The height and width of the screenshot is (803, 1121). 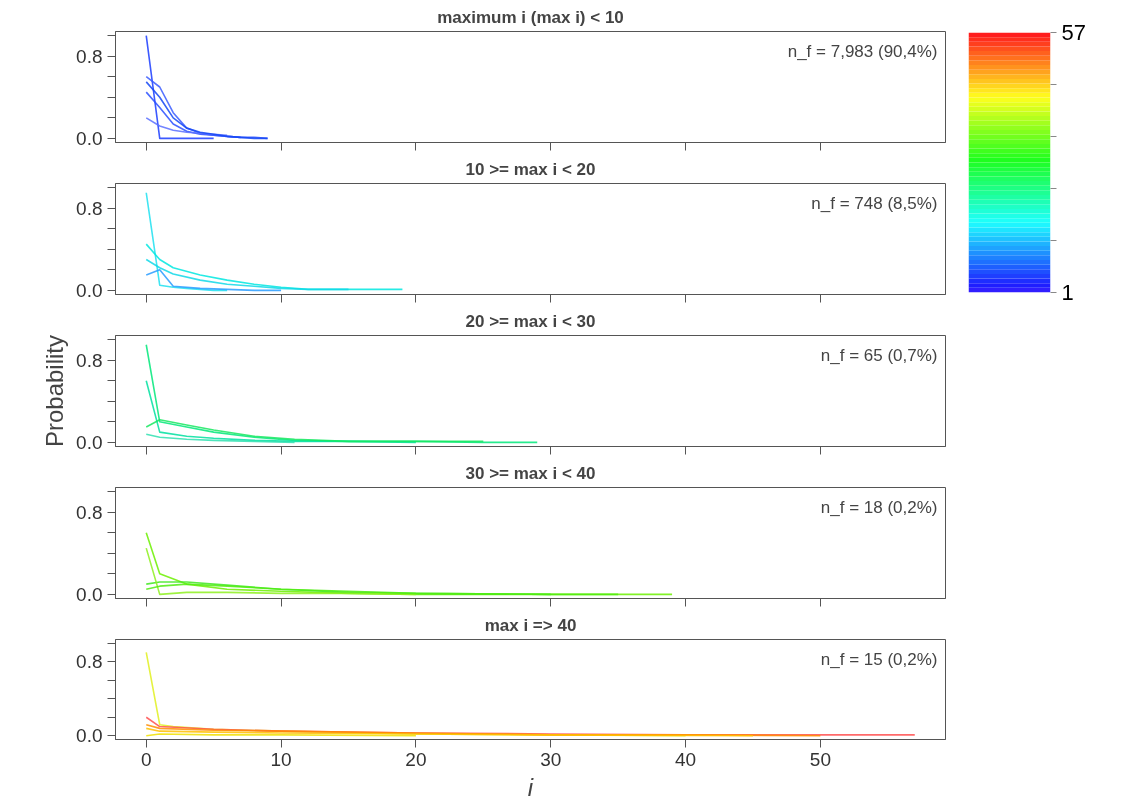 I want to click on annotation: n_f = 15 (0,2%), so click(x=879, y=659).